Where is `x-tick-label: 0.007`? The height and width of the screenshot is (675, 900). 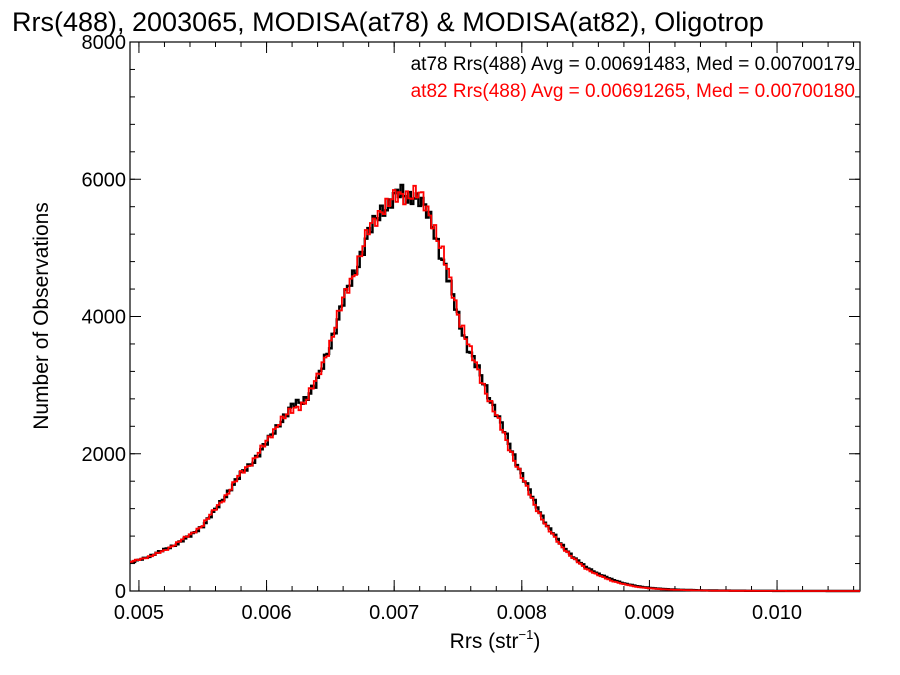 x-tick-label: 0.007 is located at coordinates (394, 613).